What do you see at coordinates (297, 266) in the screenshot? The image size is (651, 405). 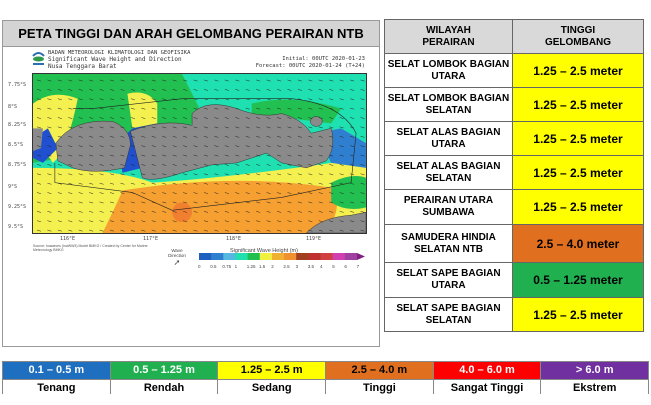 I see `colorbar-tick: 3` at bounding box center [297, 266].